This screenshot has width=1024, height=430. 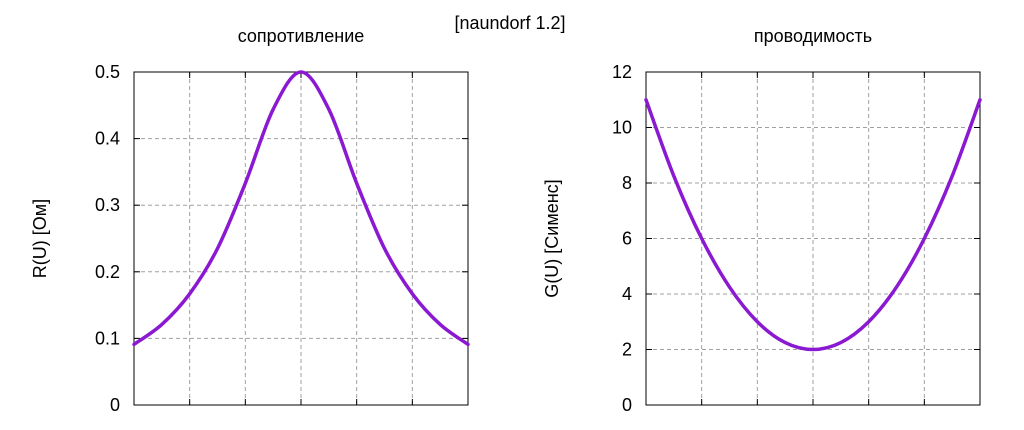 I want to click on conductance-ytick-label: 0, so click(x=627, y=405).